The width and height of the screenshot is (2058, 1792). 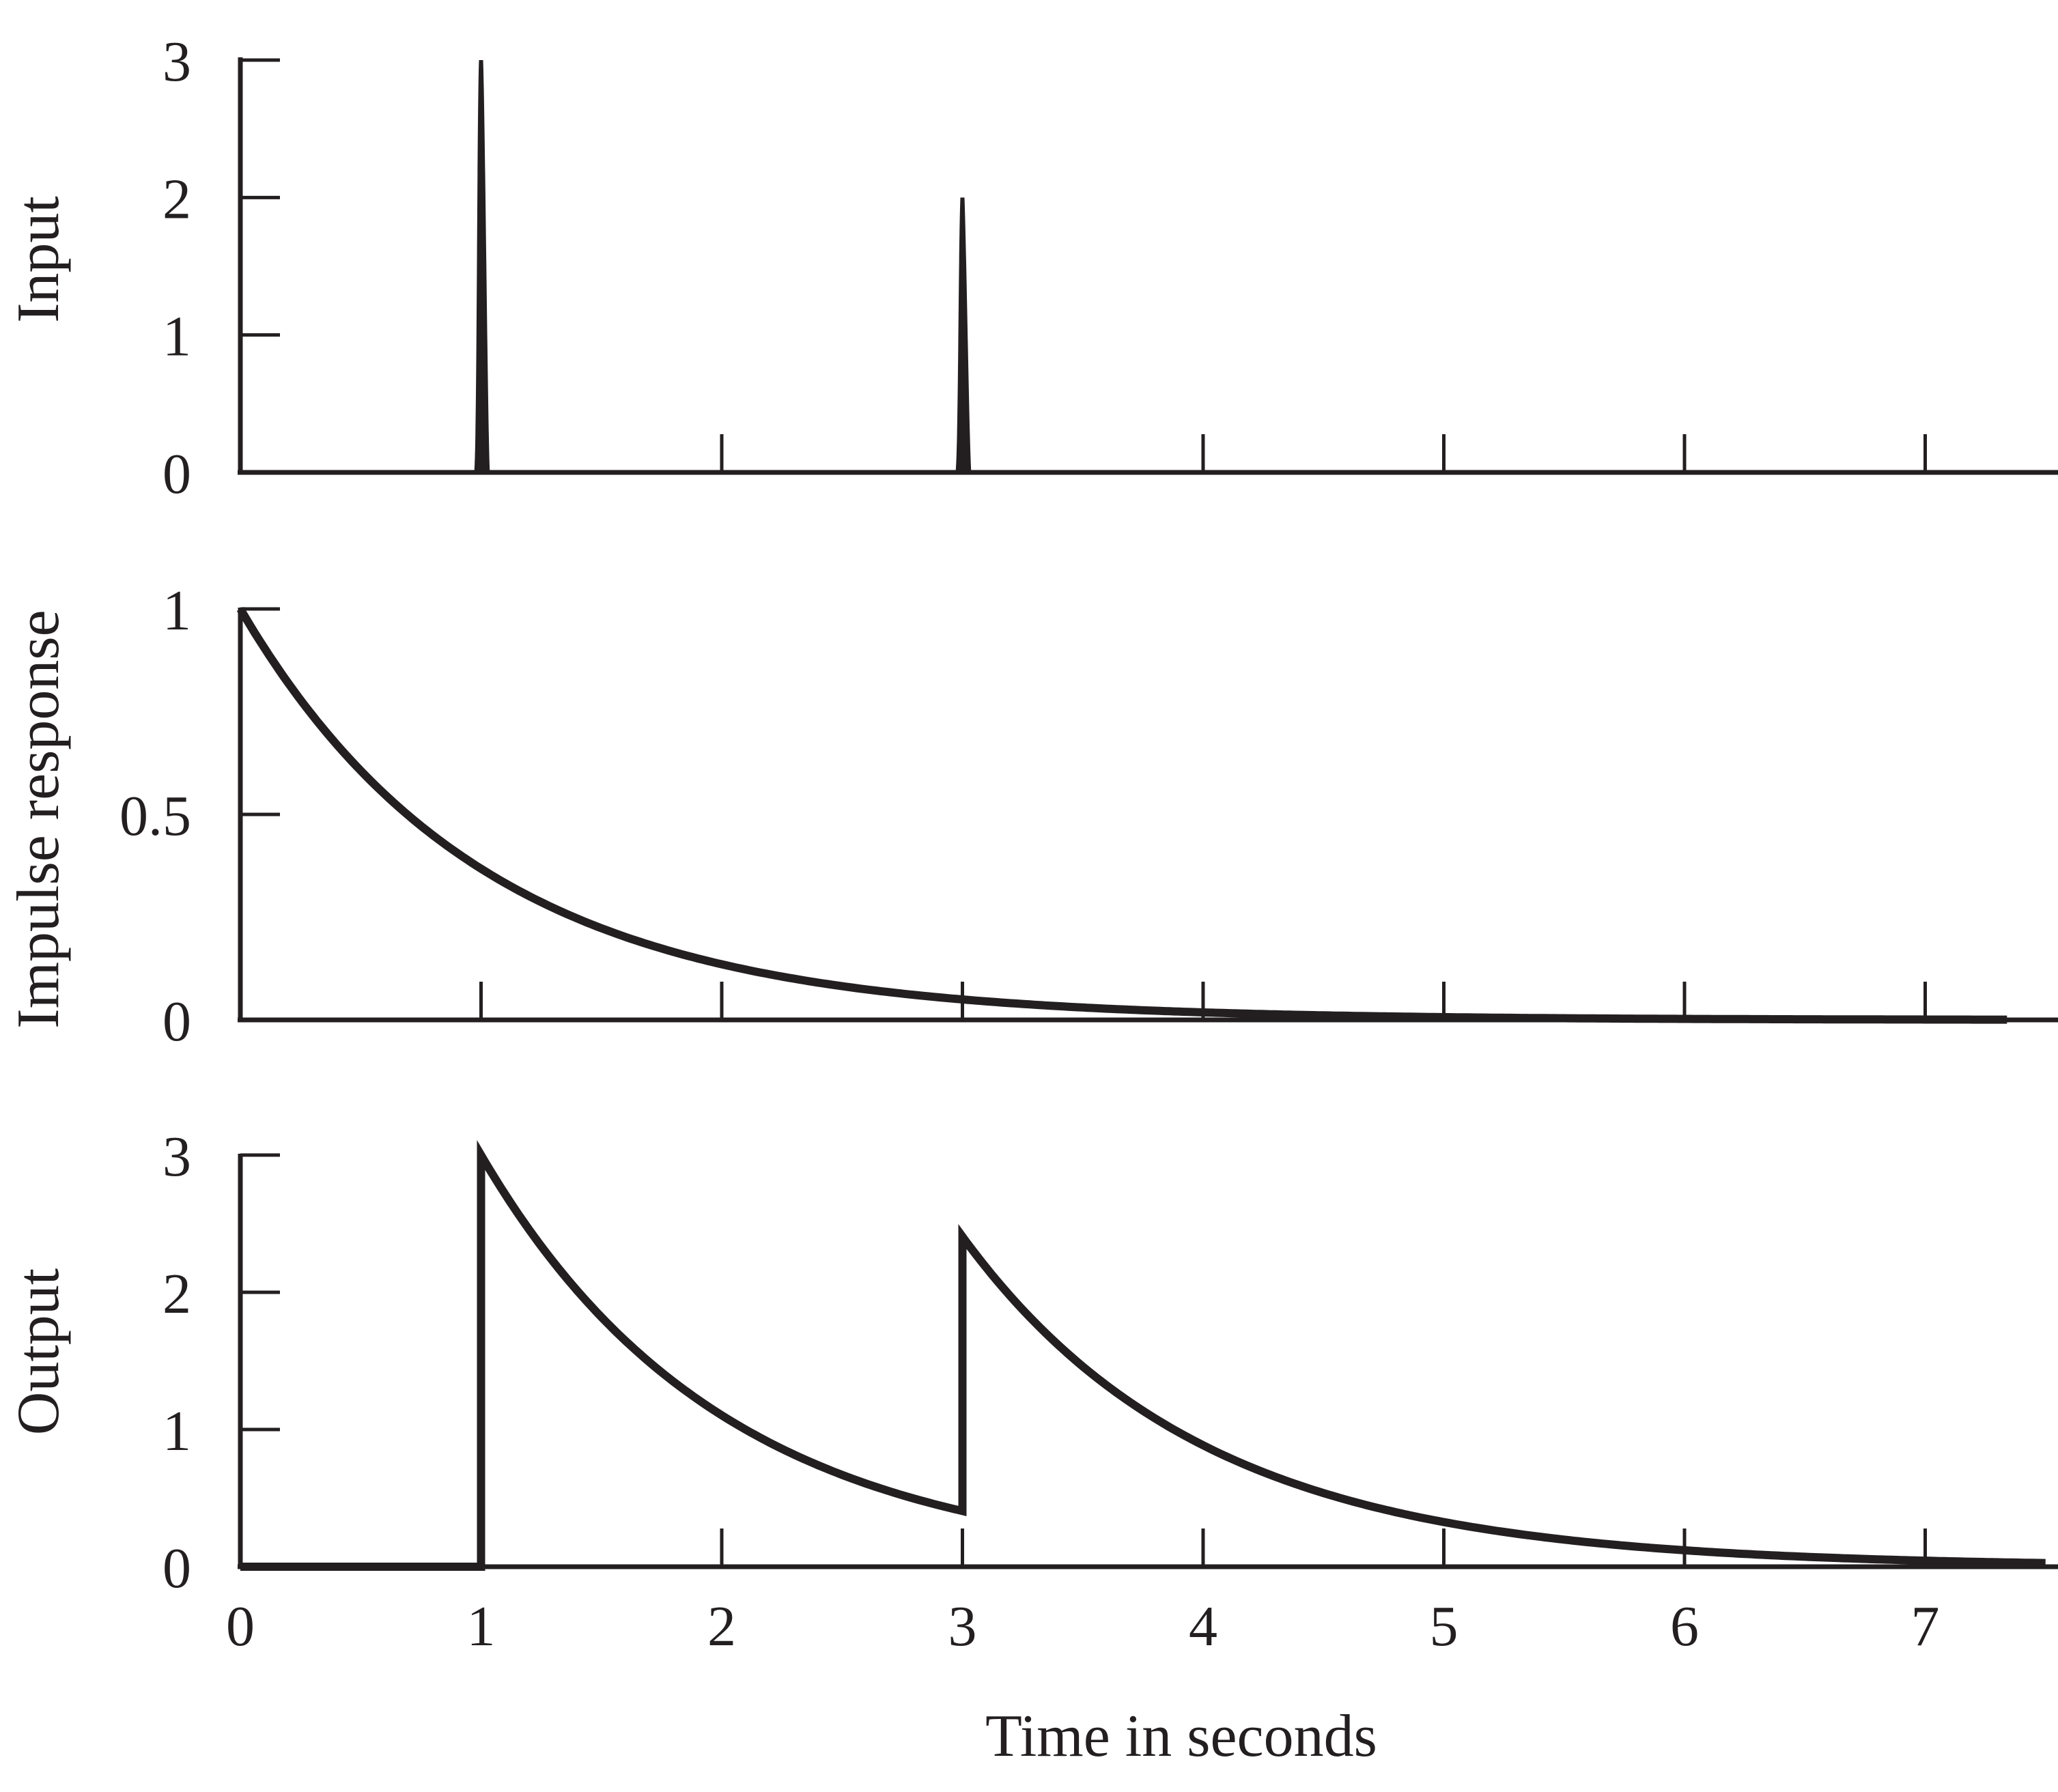 I want to click on x-tick-label: 6, so click(x=1684, y=1626).